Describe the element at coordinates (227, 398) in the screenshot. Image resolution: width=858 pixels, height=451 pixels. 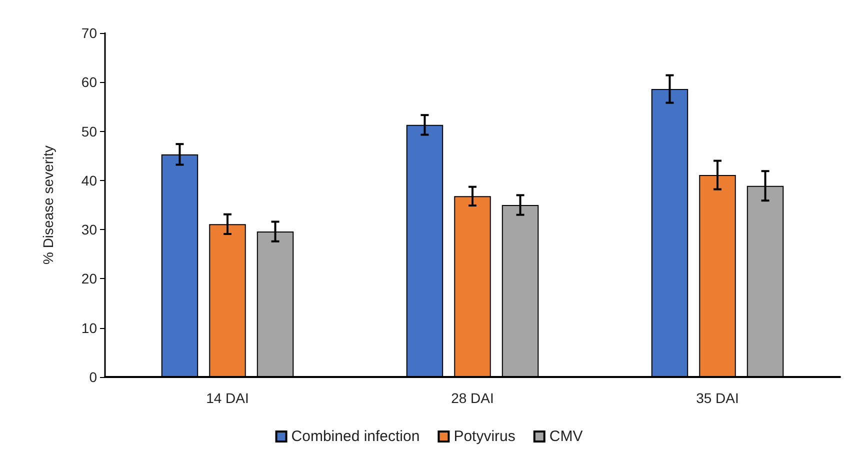
I see `x-tick-label: 14 DAI` at that location.